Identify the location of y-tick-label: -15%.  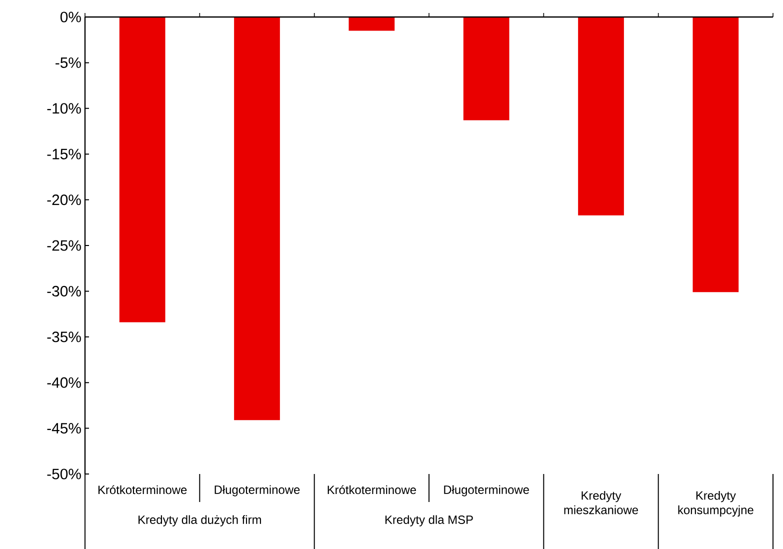
(64, 154).